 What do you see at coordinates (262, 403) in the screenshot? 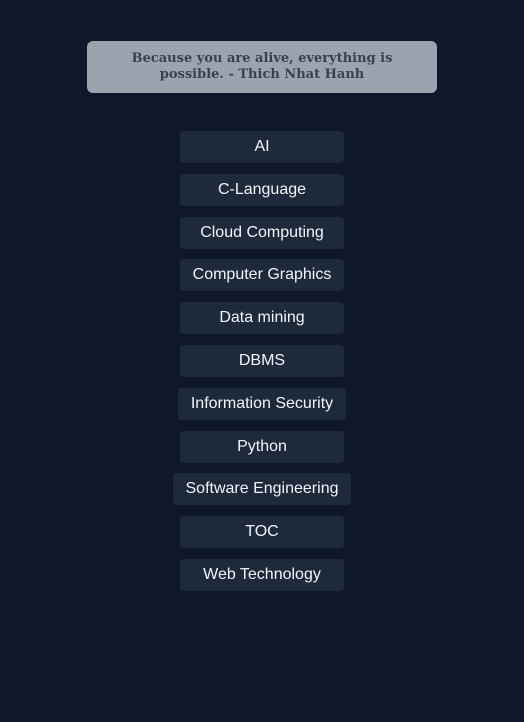
I see `subject-button-information-security: Information Security` at bounding box center [262, 403].